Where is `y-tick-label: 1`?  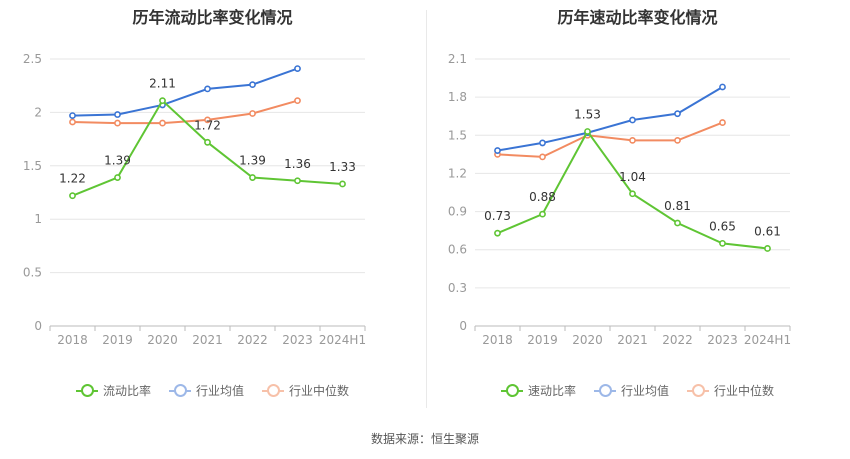
y-tick-label: 1 is located at coordinates (38, 219).